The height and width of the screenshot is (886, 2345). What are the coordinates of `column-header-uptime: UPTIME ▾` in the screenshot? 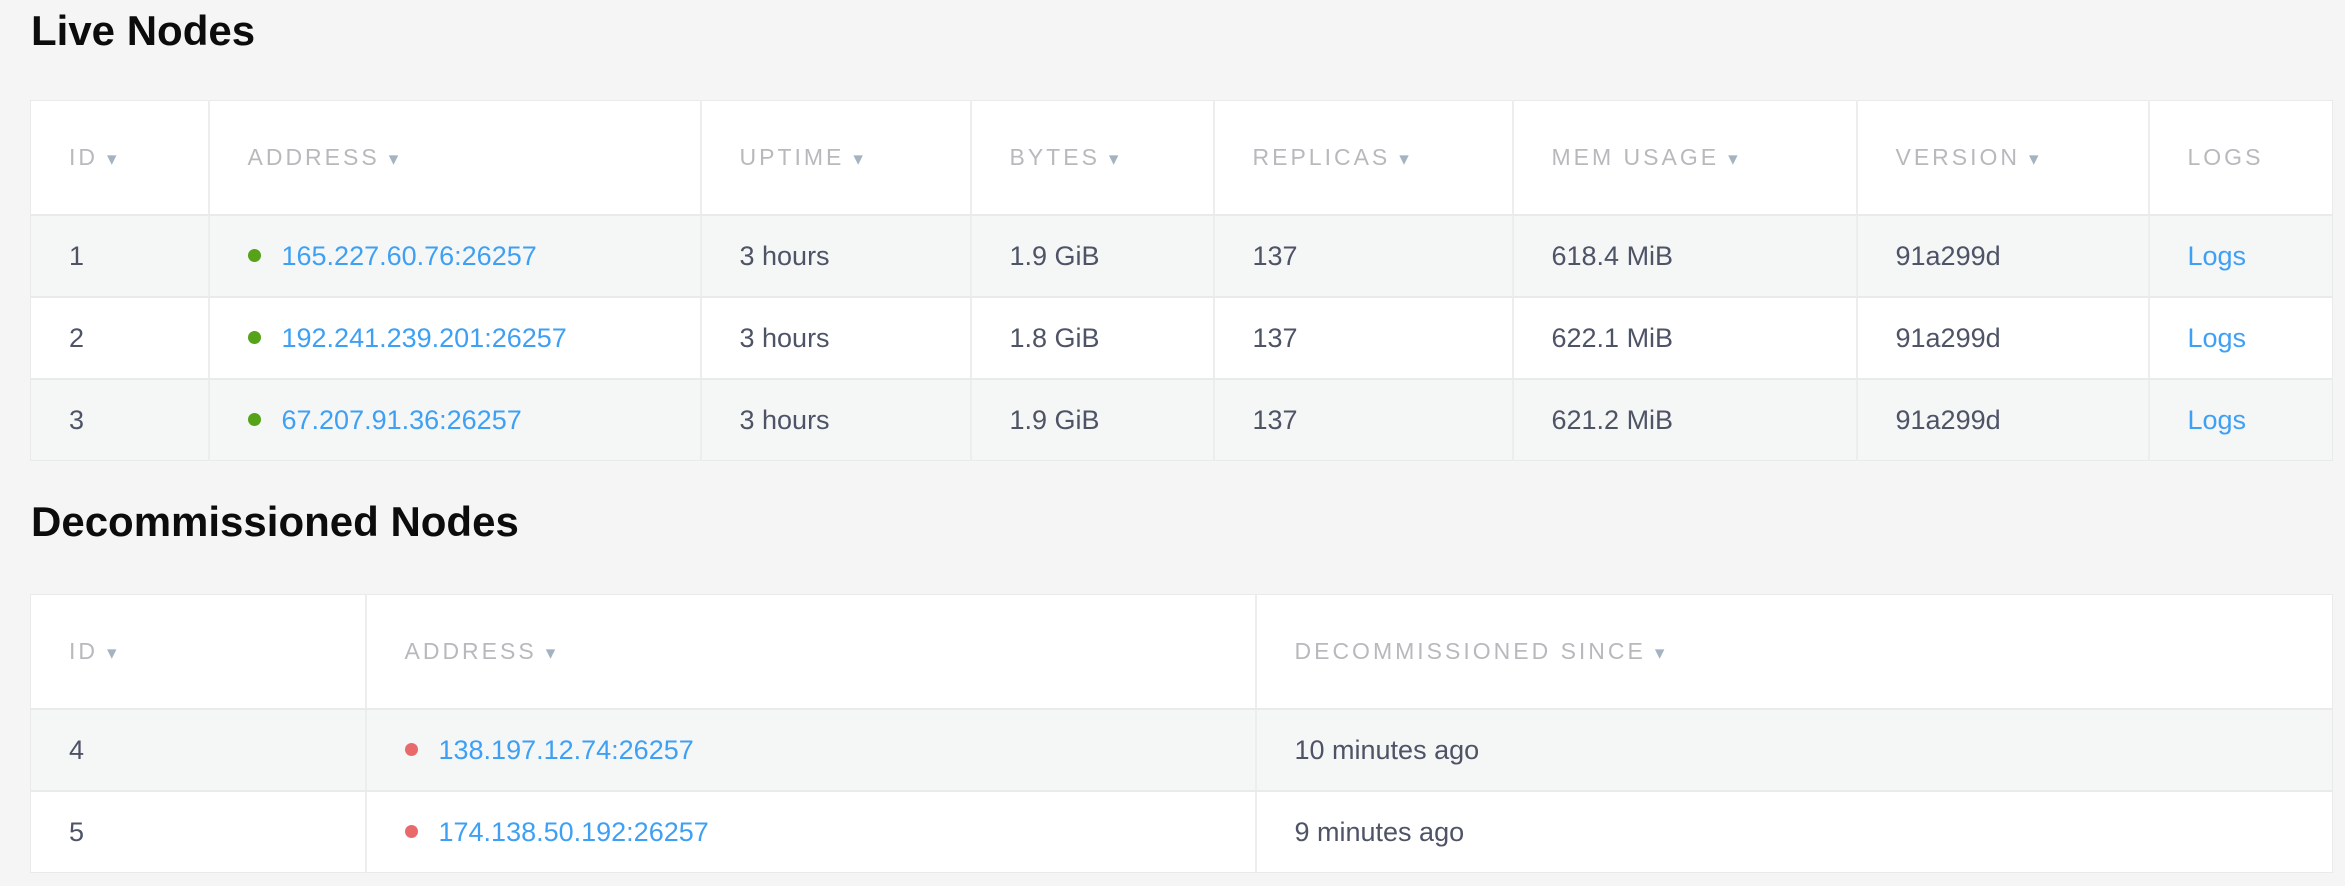 It's located at (836, 158).